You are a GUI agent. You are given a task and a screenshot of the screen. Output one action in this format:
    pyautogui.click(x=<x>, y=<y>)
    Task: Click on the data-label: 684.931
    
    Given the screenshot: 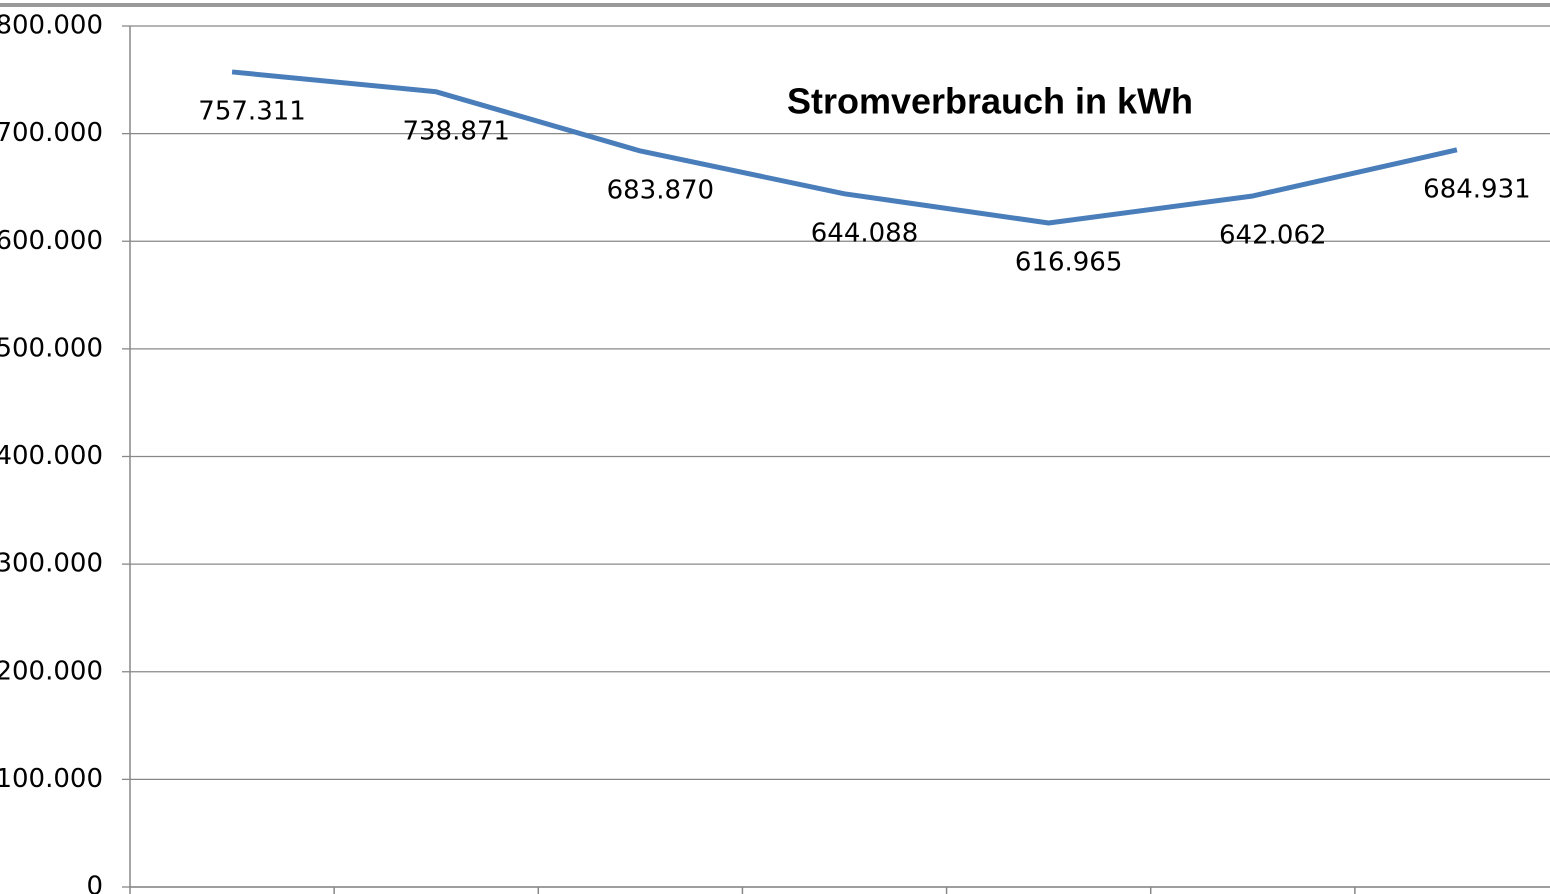 What is the action you would take?
    pyautogui.click(x=1477, y=189)
    